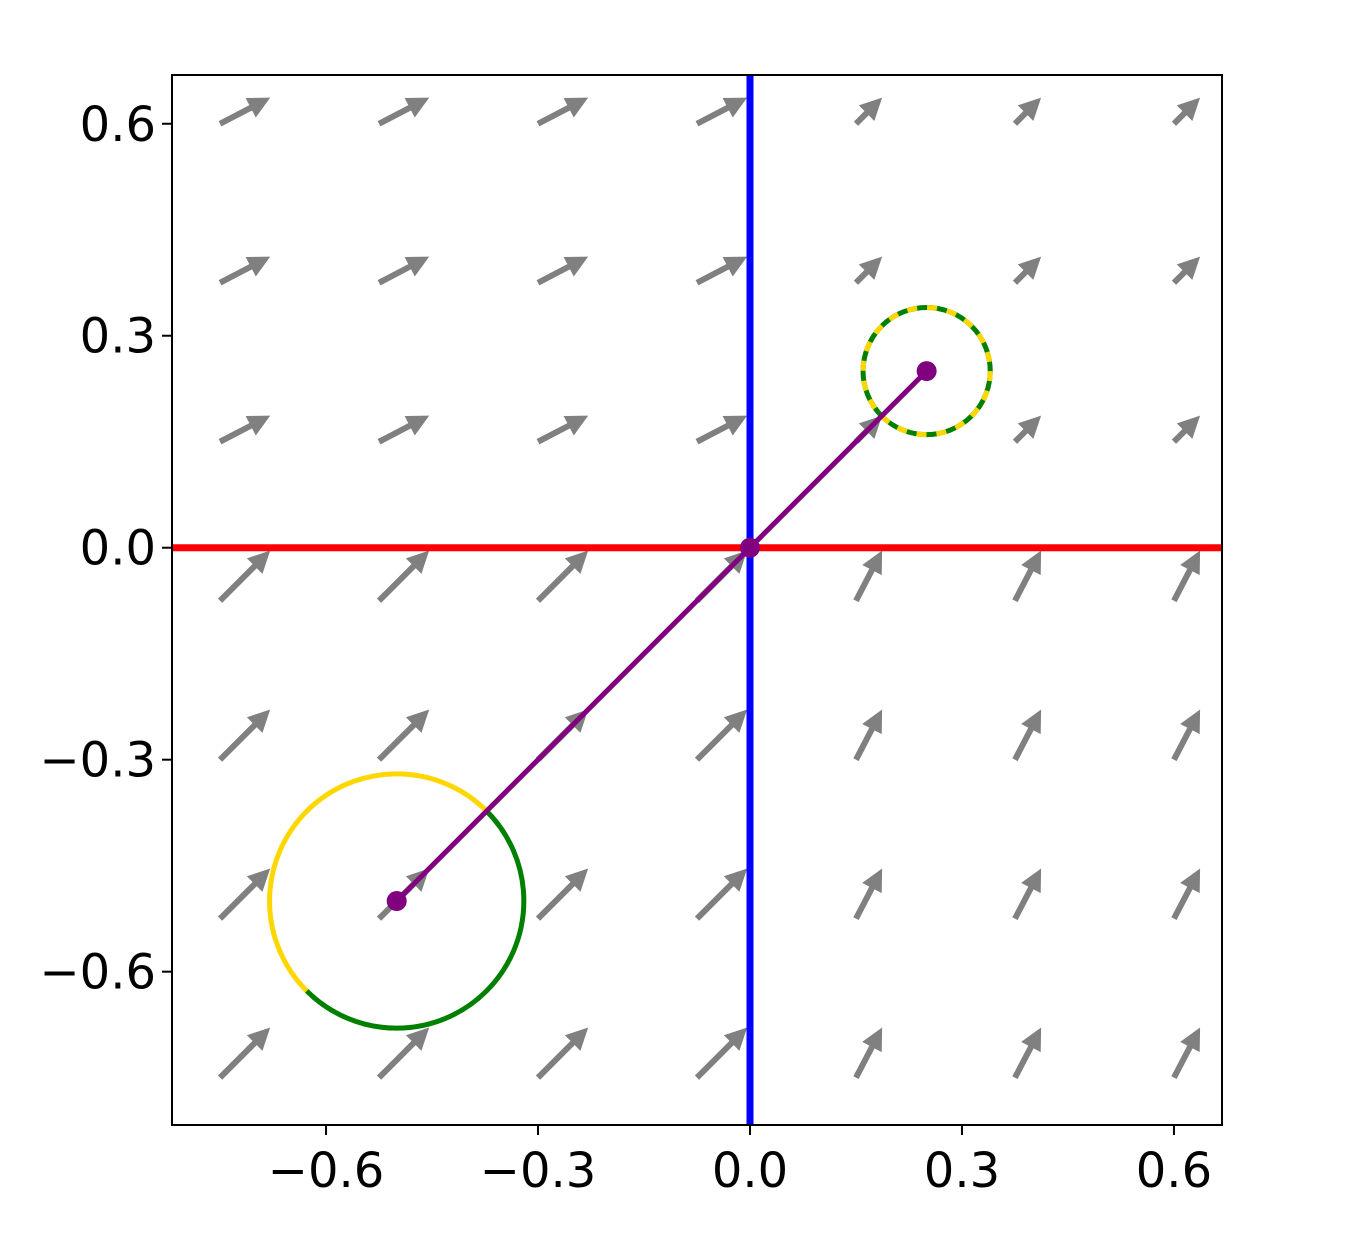  I want to click on y-tick-label: −0.6, so click(97, 973).